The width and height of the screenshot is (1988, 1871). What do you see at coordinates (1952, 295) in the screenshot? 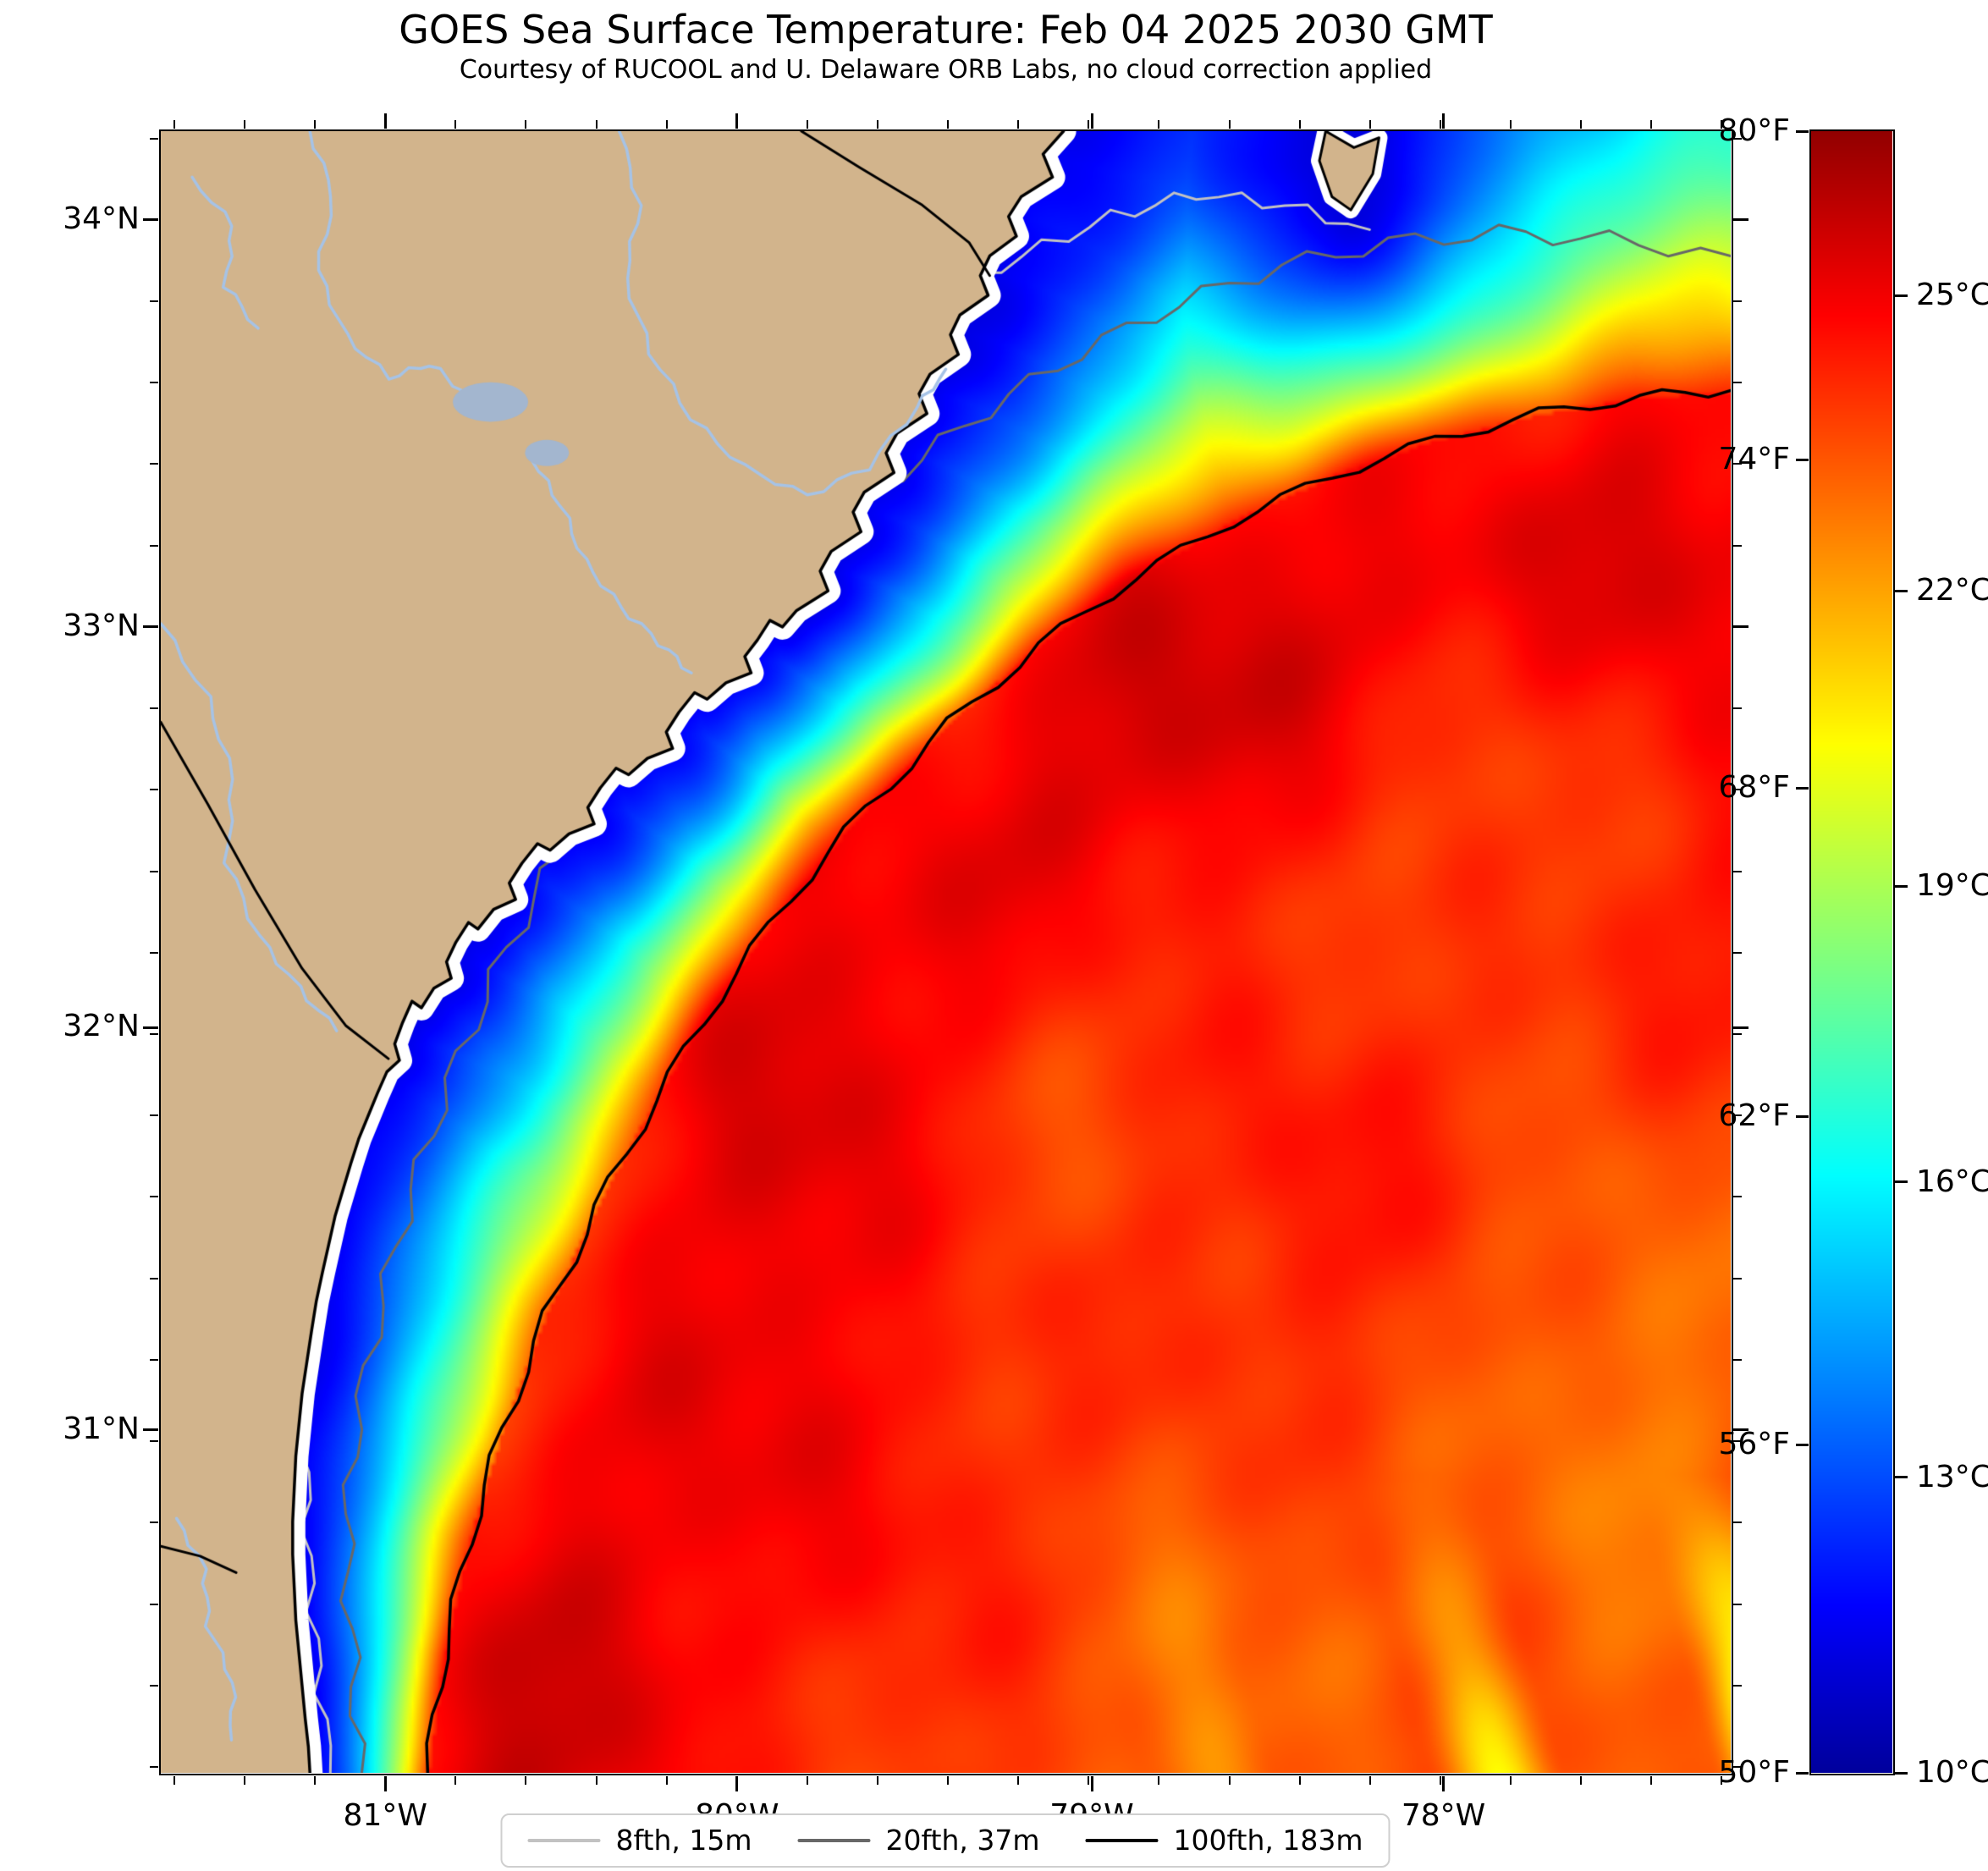
I see `colorbar-label-c: 25°C` at bounding box center [1952, 295].